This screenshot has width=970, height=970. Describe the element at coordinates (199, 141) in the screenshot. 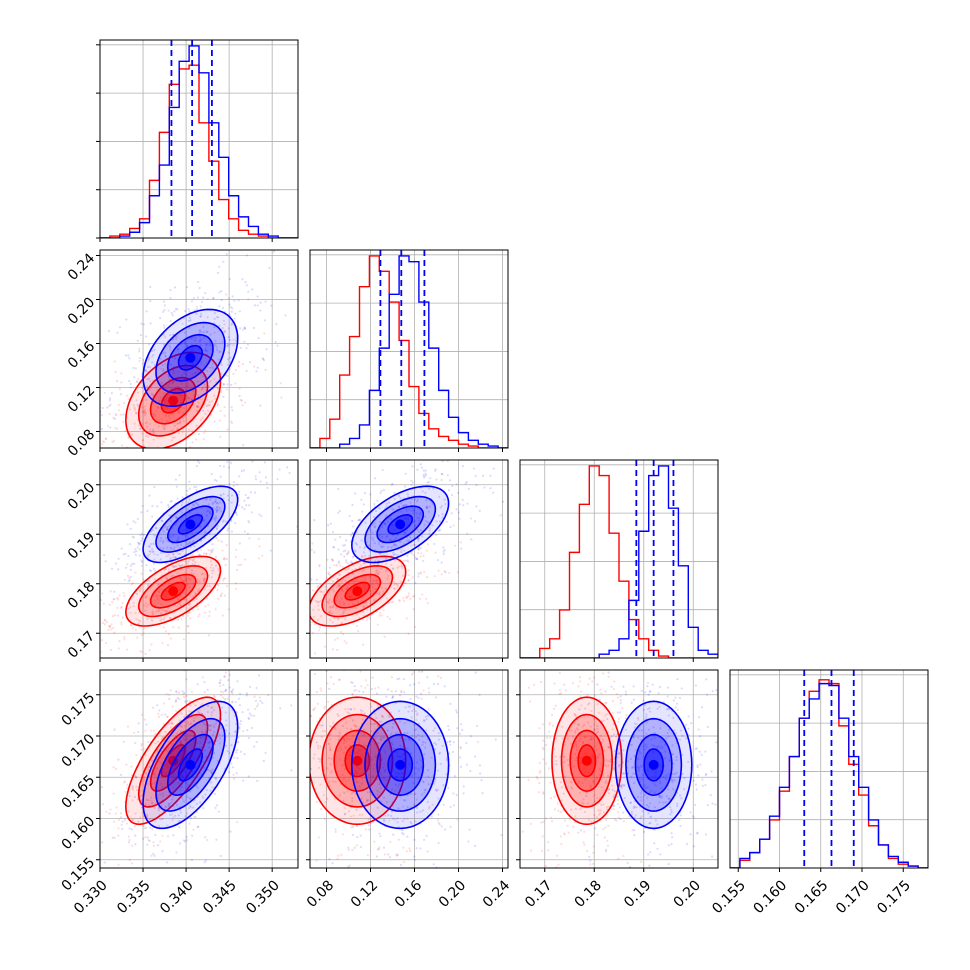

I see `histogram-blue` at that location.